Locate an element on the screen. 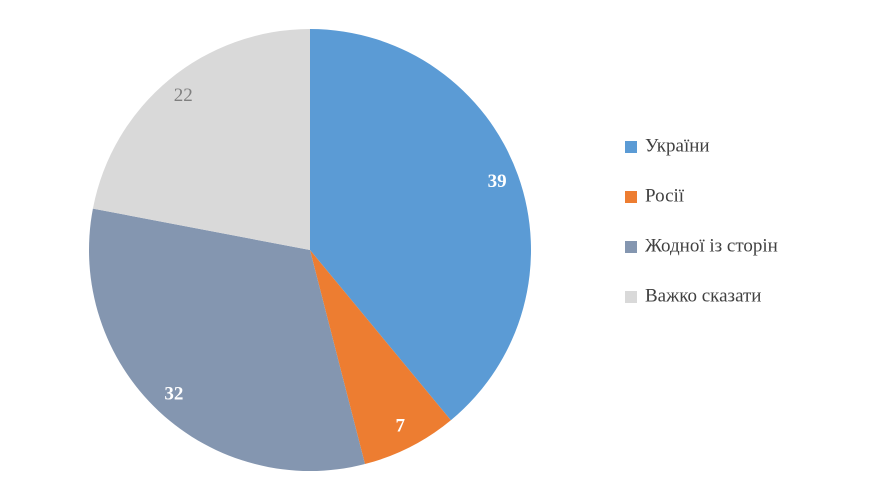 The image size is (890, 495). data-label: 22 is located at coordinates (183, 95).